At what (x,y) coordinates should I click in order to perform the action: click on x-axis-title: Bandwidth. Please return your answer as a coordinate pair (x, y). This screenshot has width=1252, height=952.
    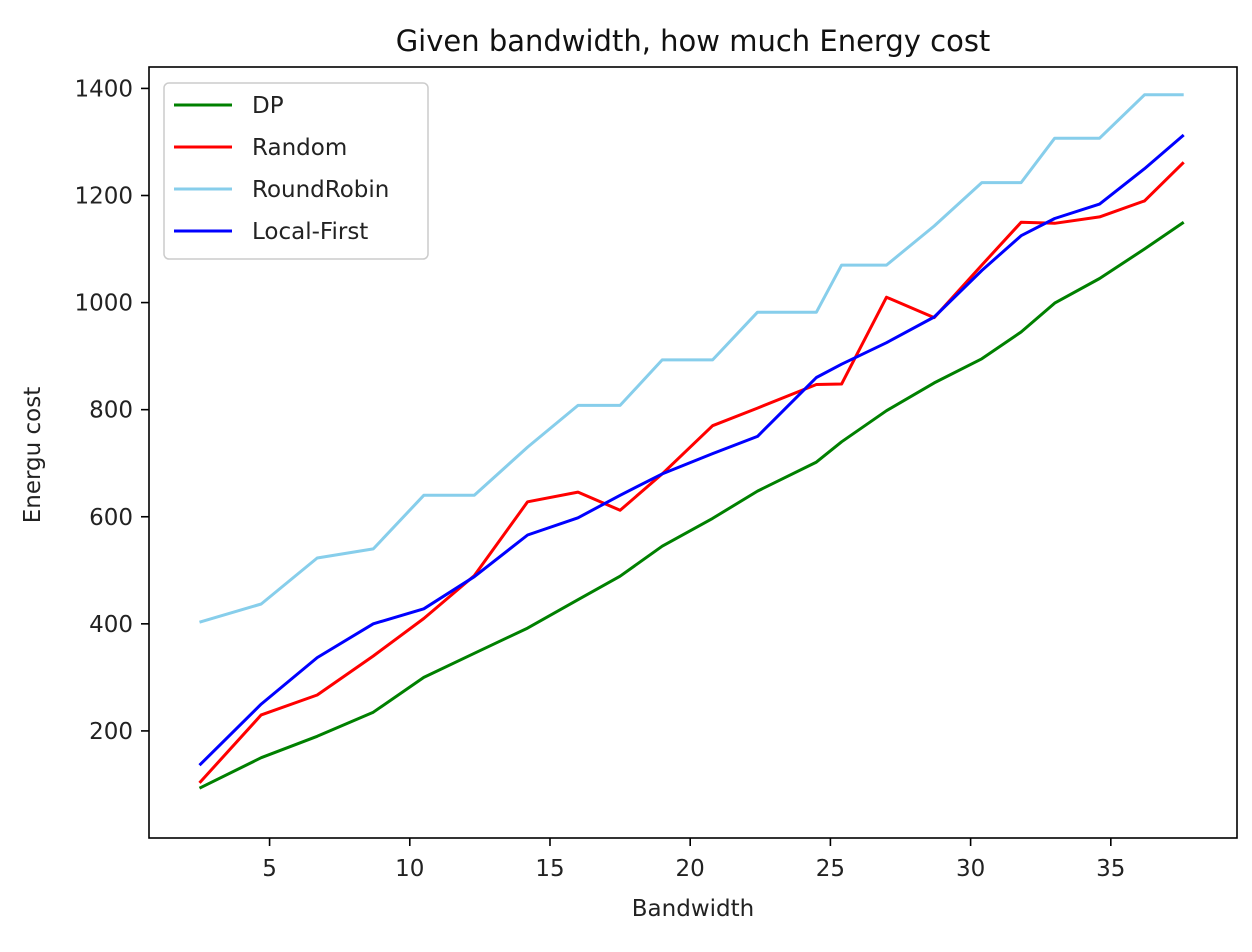
    Looking at the image, I should click on (693, 909).